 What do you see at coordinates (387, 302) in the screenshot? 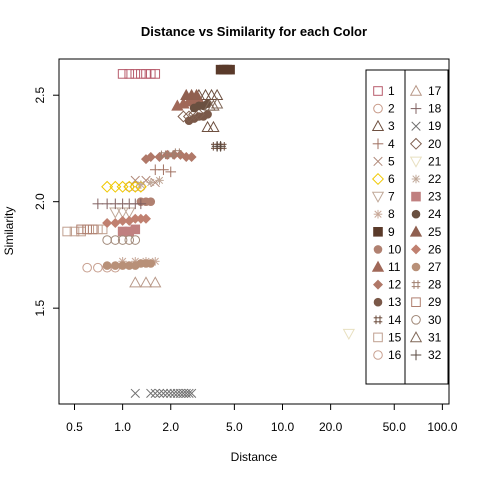
I see `legend-item-13: 13` at bounding box center [387, 302].